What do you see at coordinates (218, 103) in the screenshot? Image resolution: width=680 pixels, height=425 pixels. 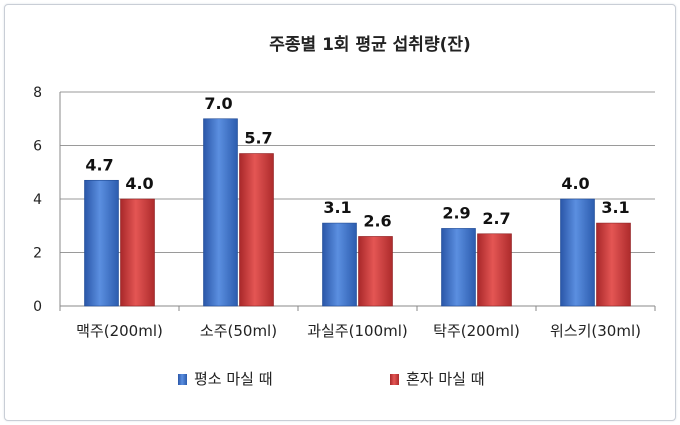 I see `data-label: 7.0` at bounding box center [218, 103].